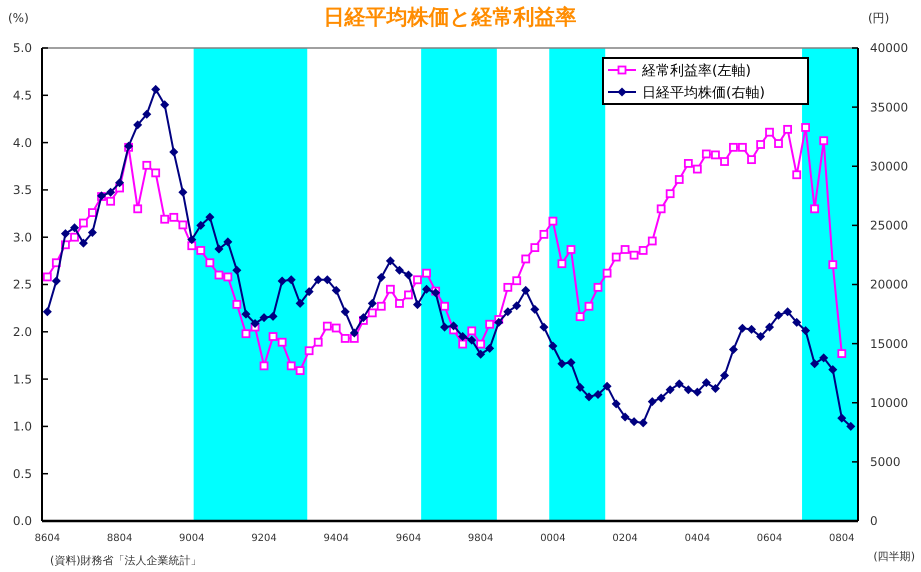 This screenshot has width=921, height=572. What do you see at coordinates (18, 18) in the screenshot?
I see `y-axis-title: (%)` at bounding box center [18, 18].